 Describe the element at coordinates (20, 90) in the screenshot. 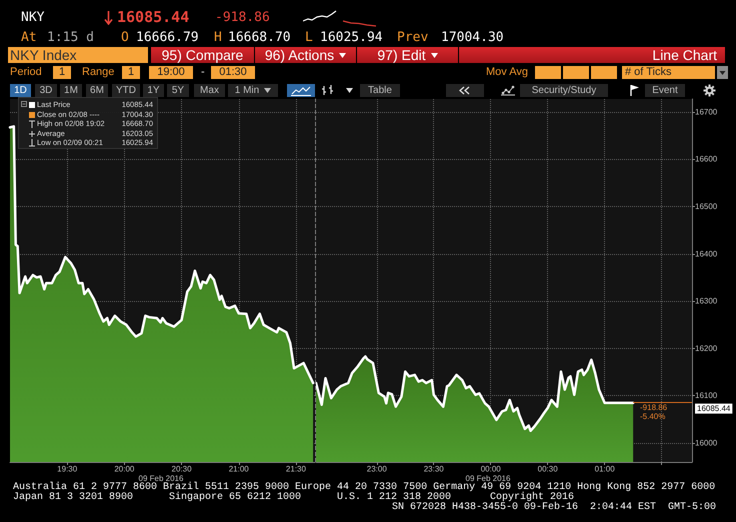

I see `toggle-button: 1D` at that location.